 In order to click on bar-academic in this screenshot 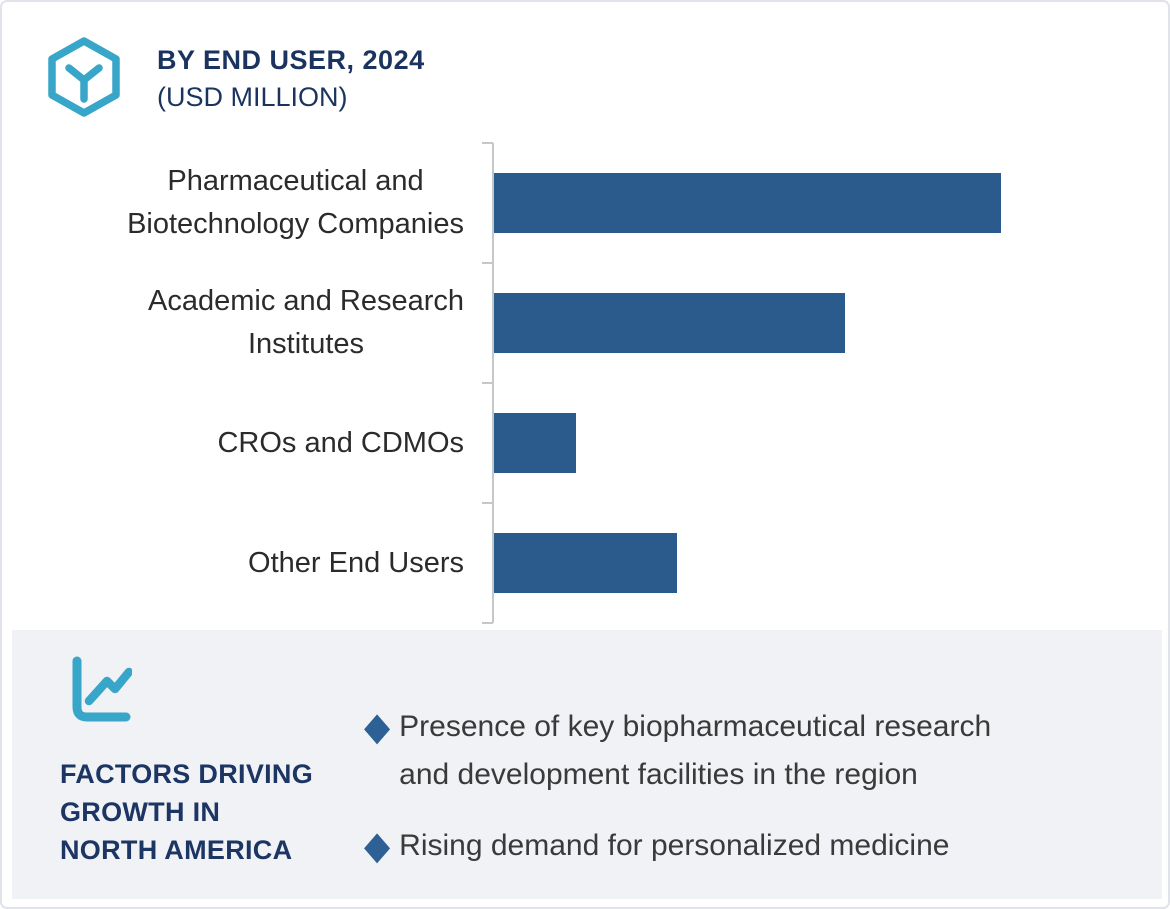, I will do `click(669, 323)`.